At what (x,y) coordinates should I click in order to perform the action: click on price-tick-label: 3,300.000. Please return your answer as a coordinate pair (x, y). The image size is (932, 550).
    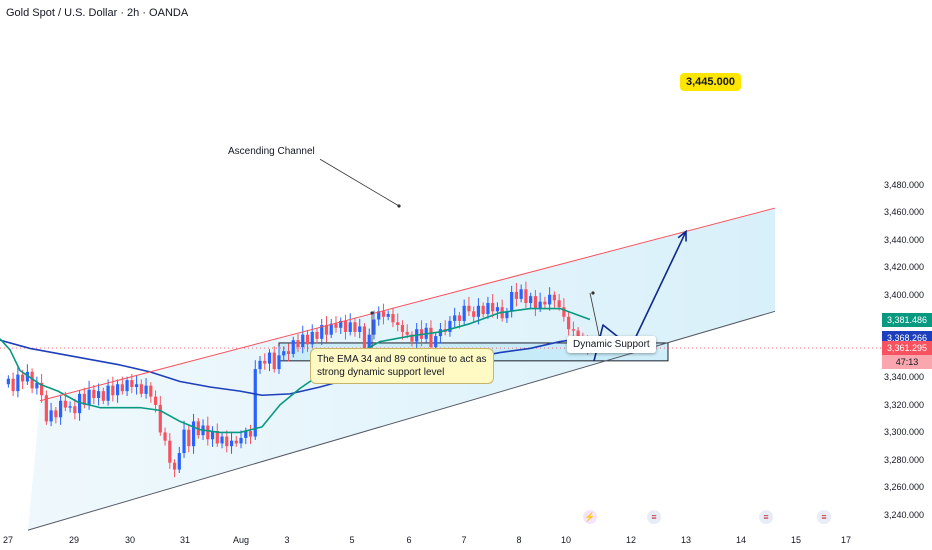
    Looking at the image, I should click on (903, 432).